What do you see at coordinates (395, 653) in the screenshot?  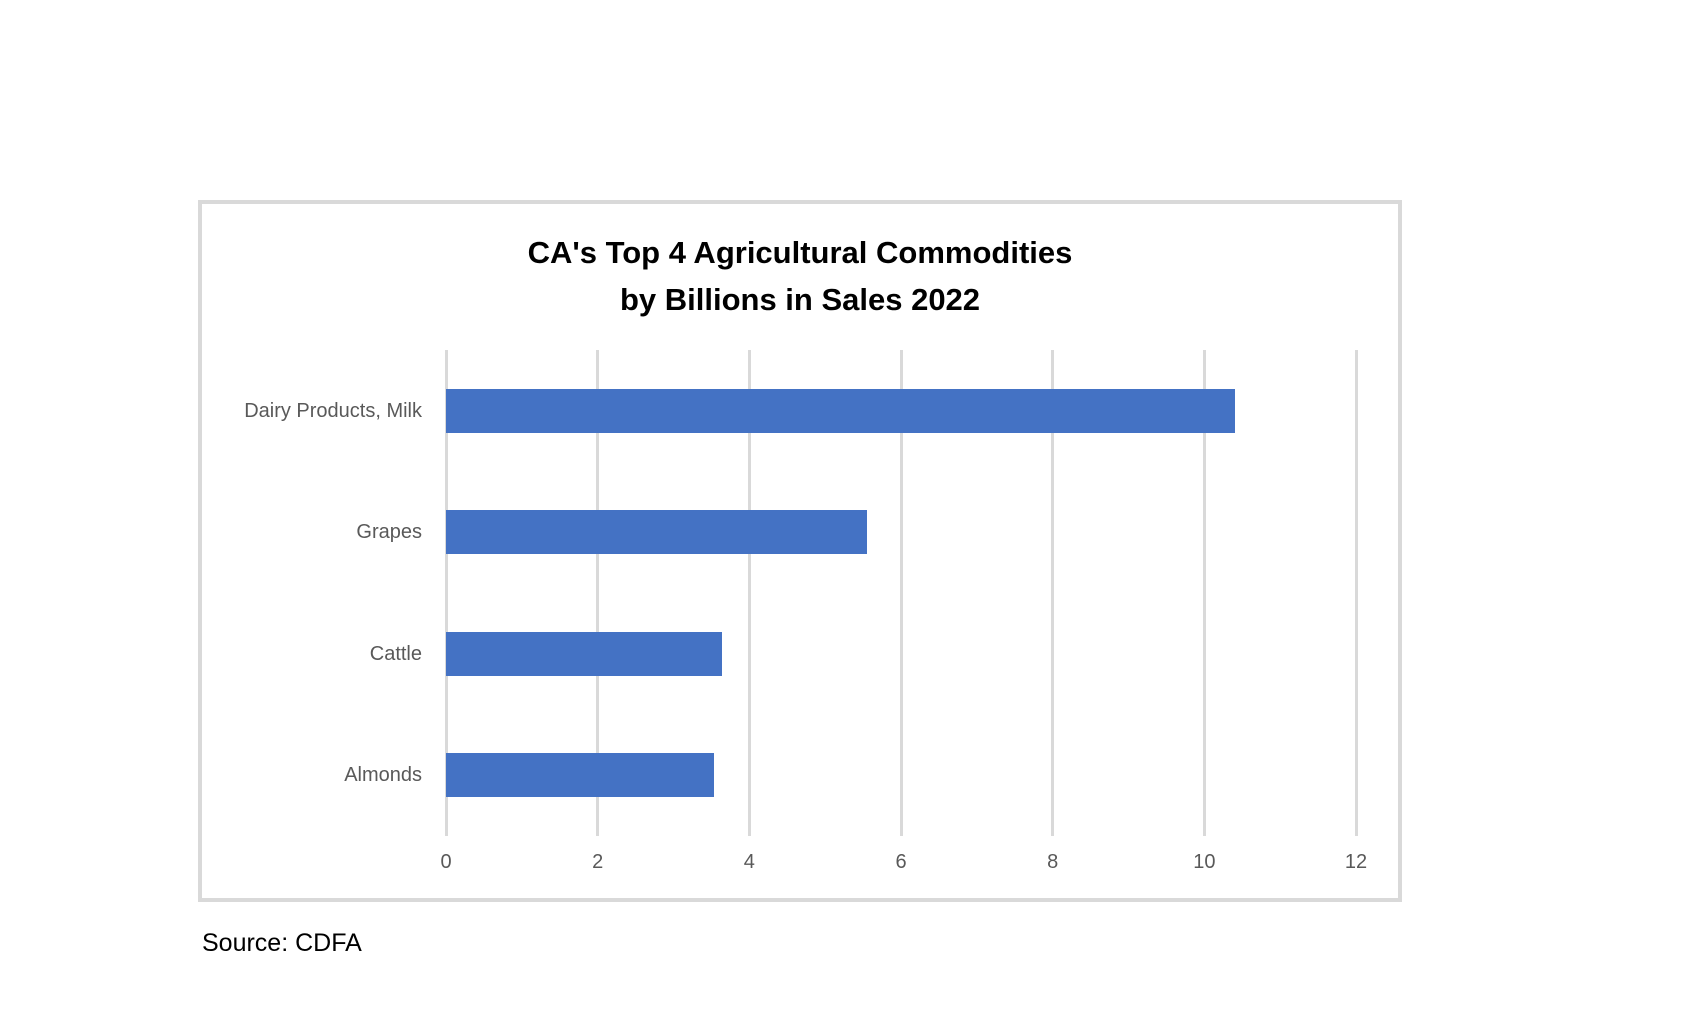 I see `y-axis-category-label: Cattle` at bounding box center [395, 653].